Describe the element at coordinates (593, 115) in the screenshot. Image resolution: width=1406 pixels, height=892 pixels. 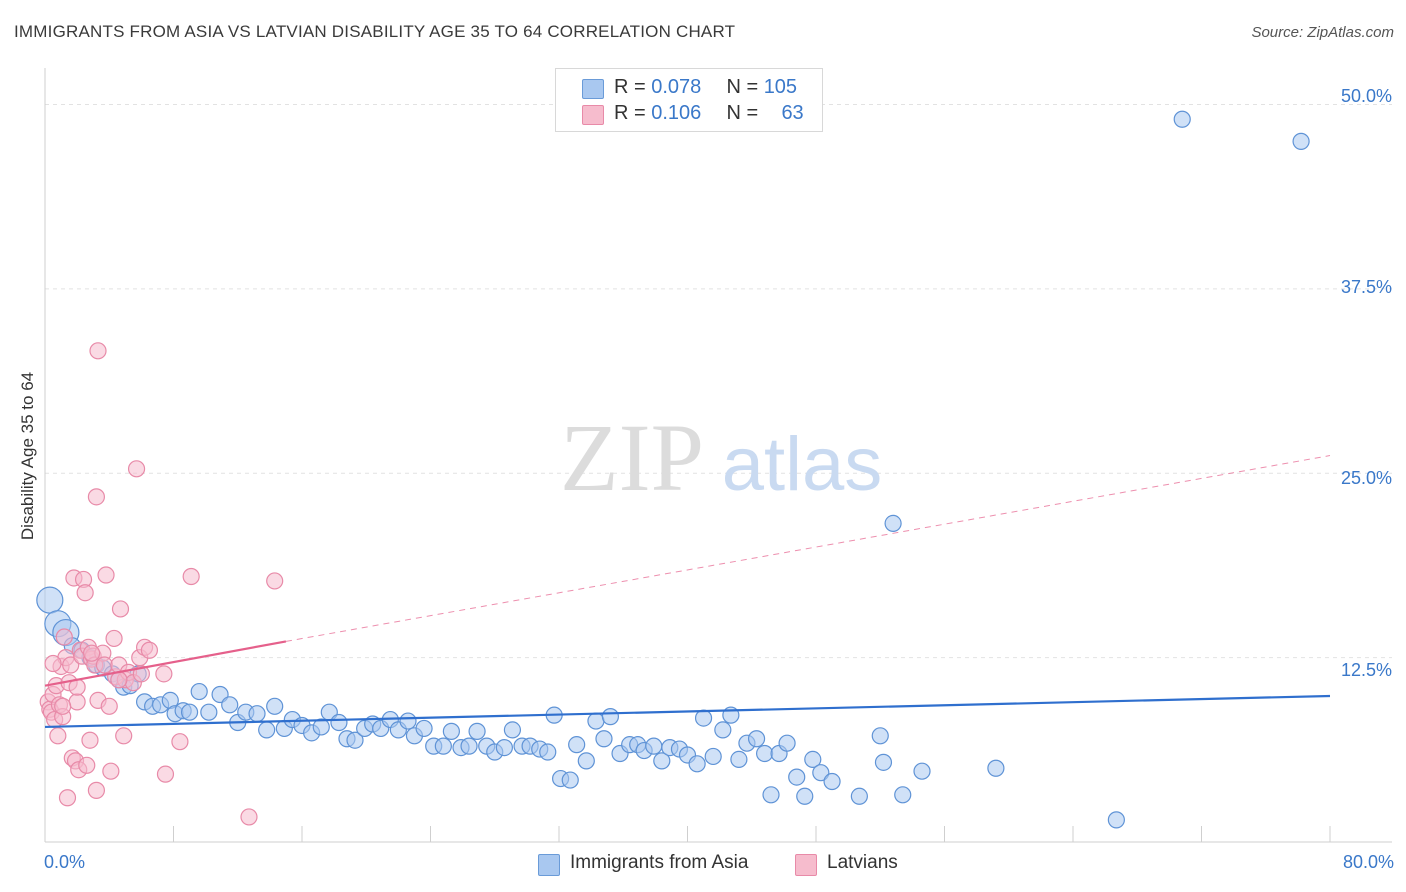
I see `legend-swatch-latvians` at that location.